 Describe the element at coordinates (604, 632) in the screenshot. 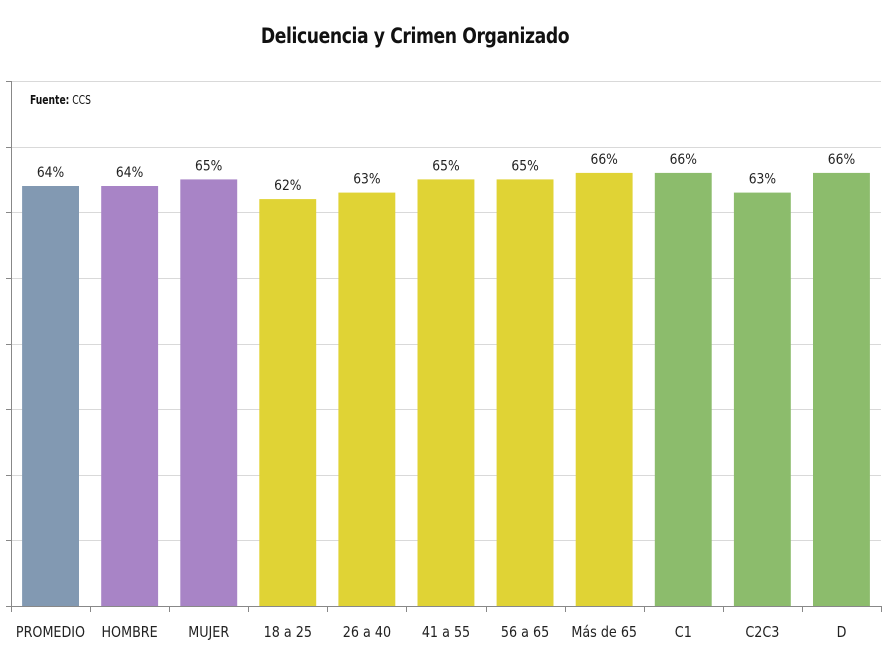

I see `x-tick-label: Más de 65` at that location.